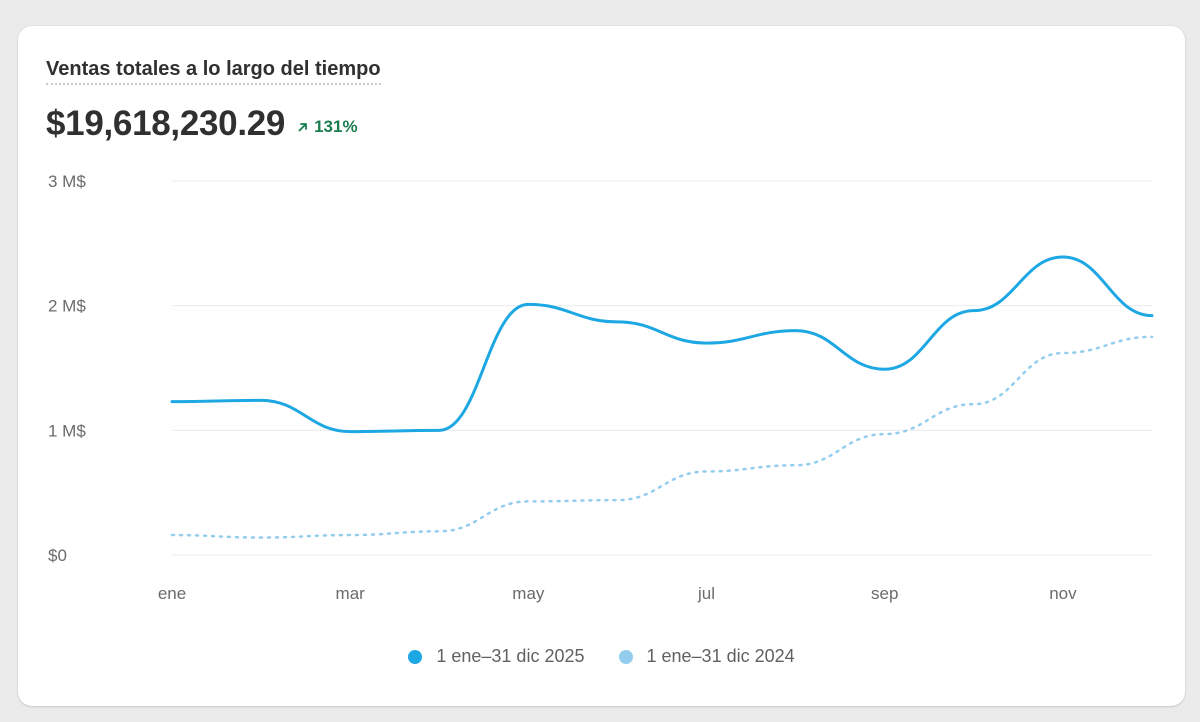 Image resolution: width=1200 pixels, height=722 pixels. What do you see at coordinates (625, 656) in the screenshot?
I see `legend-dot-previous` at bounding box center [625, 656].